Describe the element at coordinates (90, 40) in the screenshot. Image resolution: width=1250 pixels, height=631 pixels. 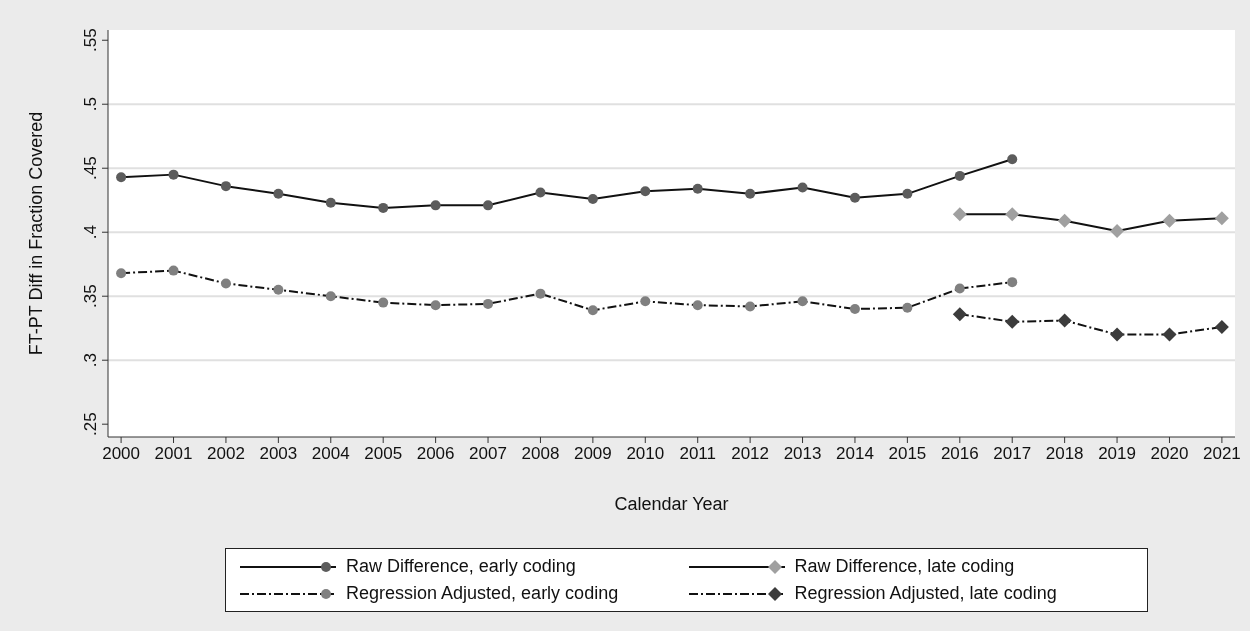
I see `y-tick-label: .55` at that location.